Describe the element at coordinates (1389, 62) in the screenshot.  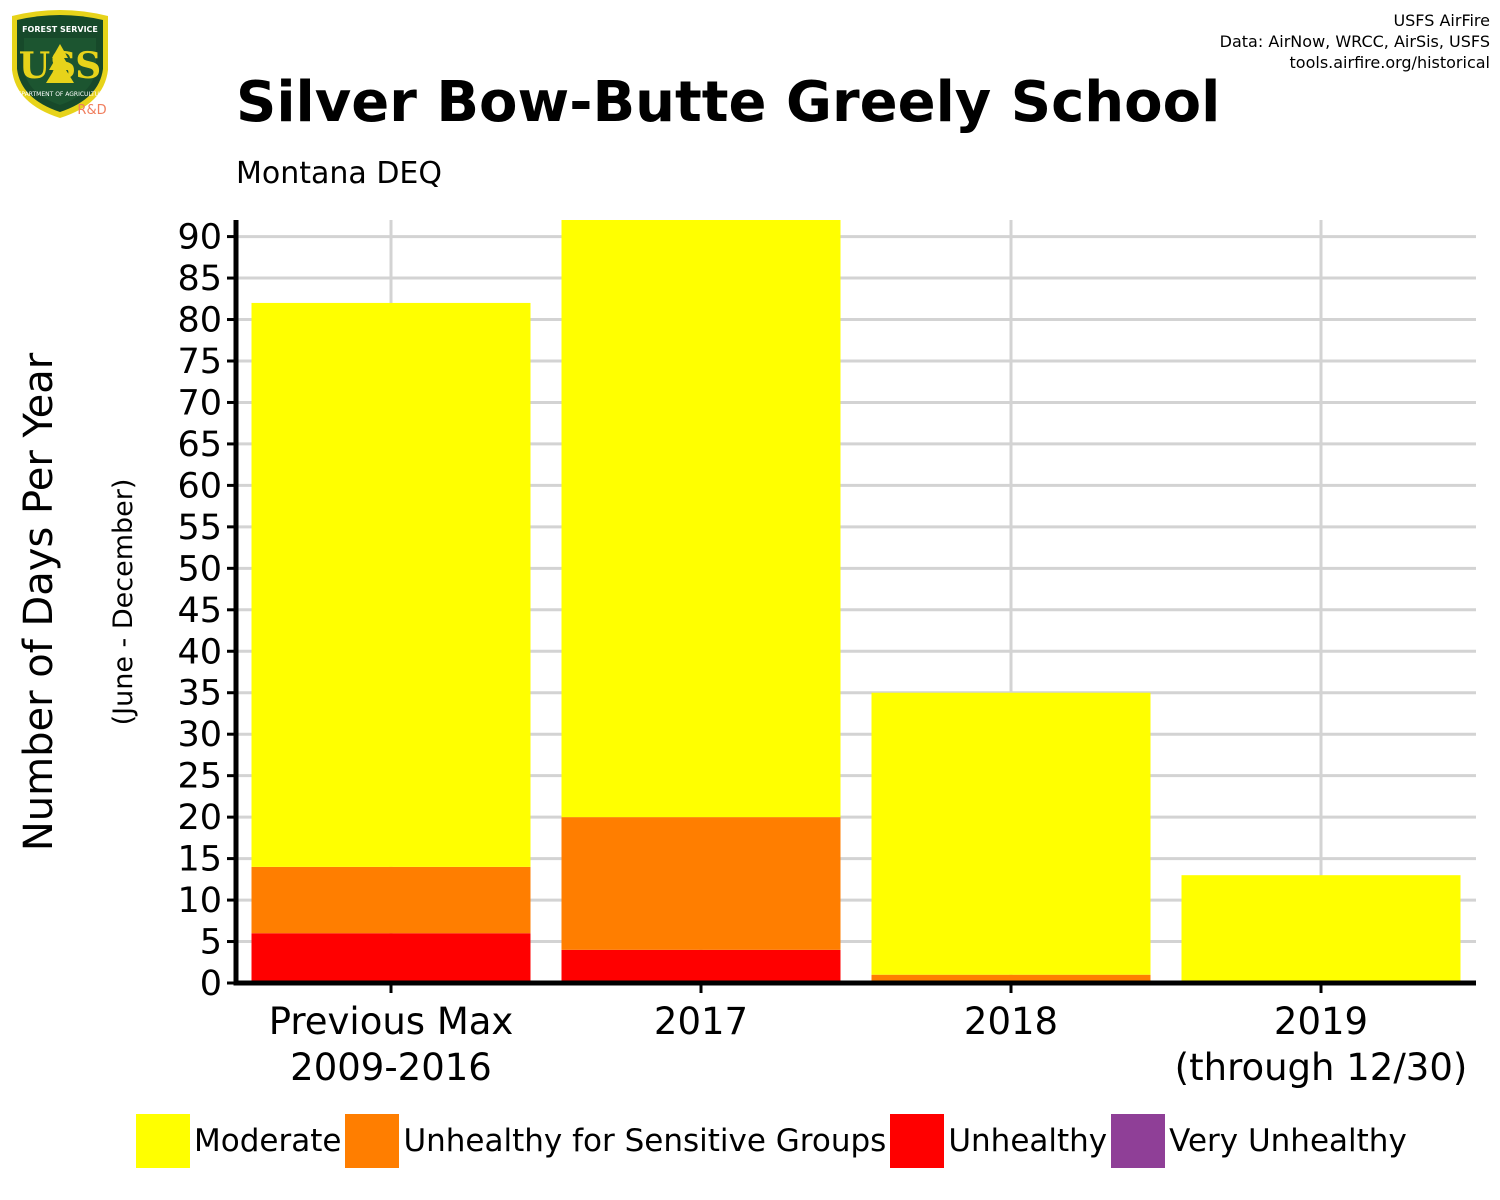
I see `credits-line-3: tools.airfire.org/historical` at that location.